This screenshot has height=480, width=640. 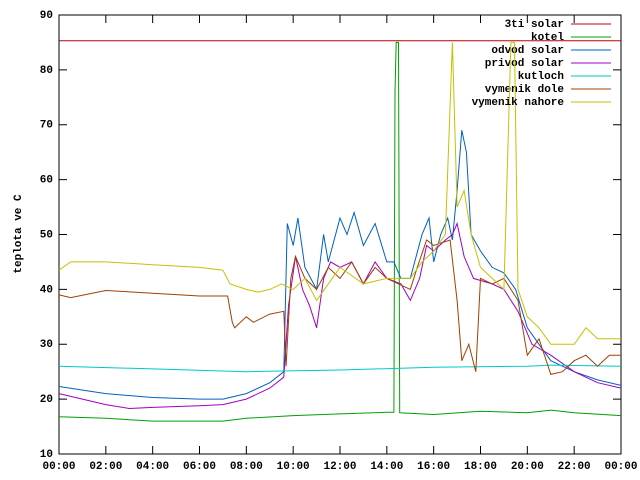 What do you see at coordinates (527, 467) in the screenshot?
I see `x-tick-label: 20:00` at bounding box center [527, 467].